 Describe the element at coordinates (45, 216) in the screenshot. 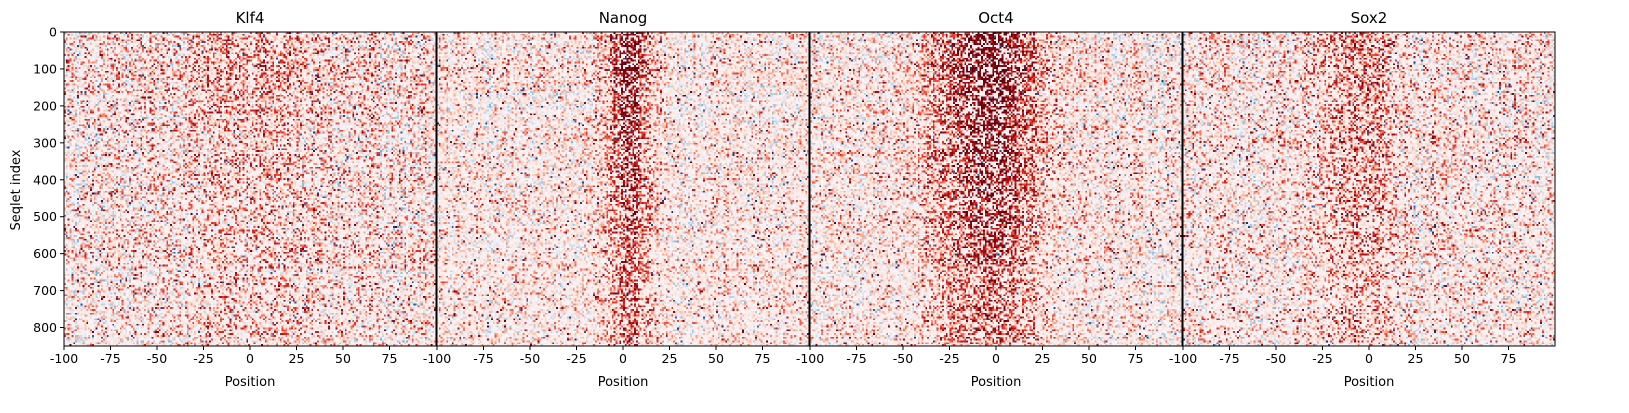

I see `y-tick-label: 500` at that location.